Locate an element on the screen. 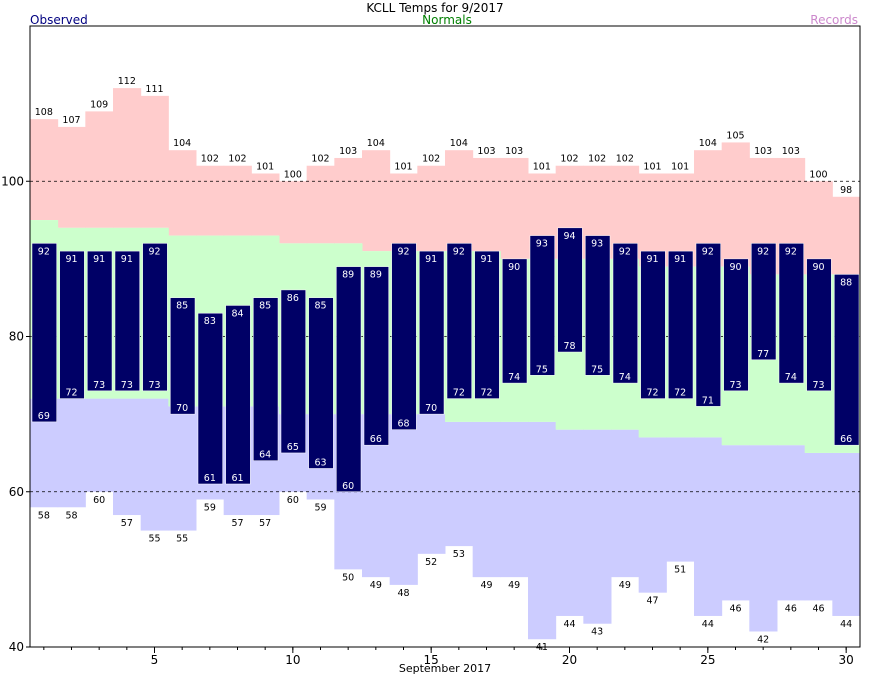 The image size is (870, 676). record-low-label: 48 is located at coordinates (403, 593).